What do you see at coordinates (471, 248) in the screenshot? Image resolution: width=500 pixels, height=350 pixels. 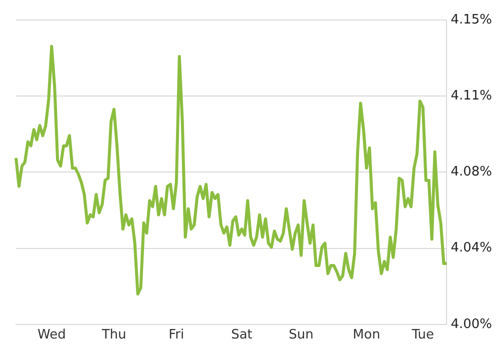 I see `y-tick-label: 4.04%` at bounding box center [471, 248].